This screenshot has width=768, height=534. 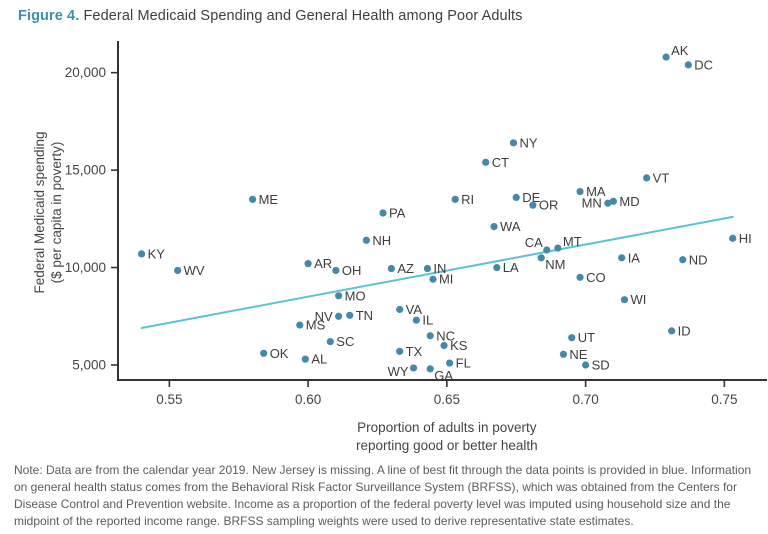 What do you see at coordinates (414, 351) in the screenshot?
I see `point-label-TX: TX` at bounding box center [414, 351].